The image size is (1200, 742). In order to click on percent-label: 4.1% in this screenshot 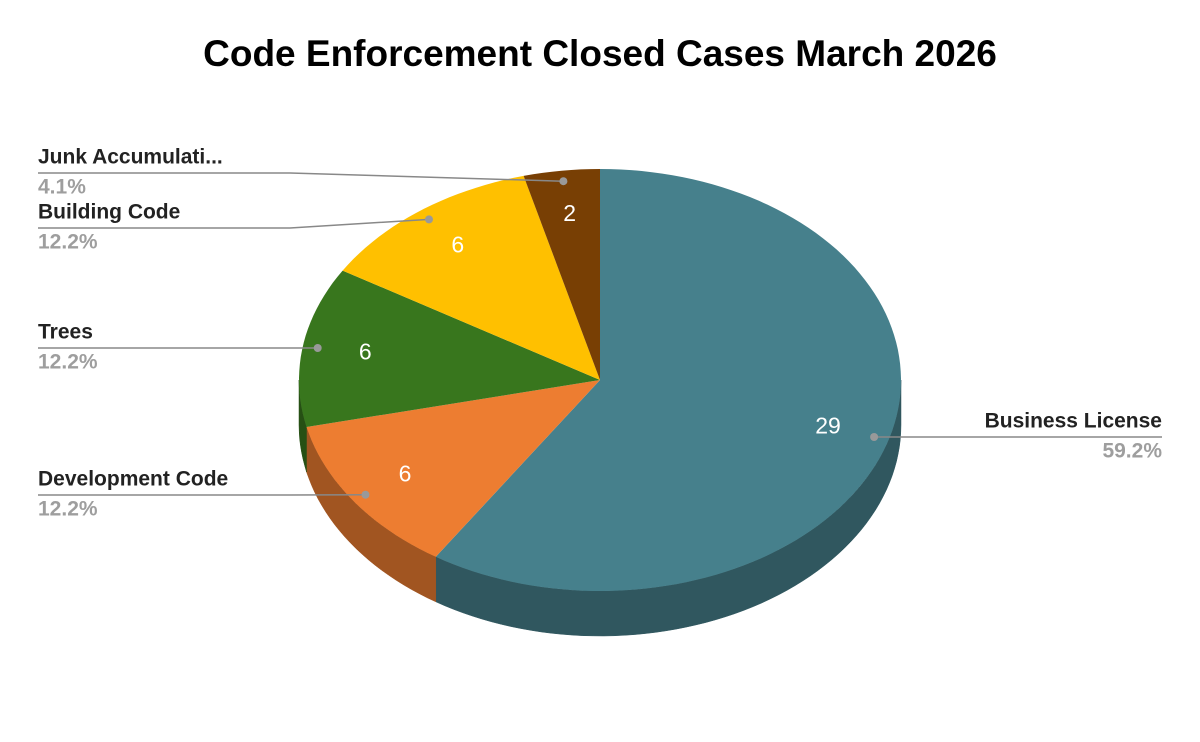, I will do `click(62, 187)`.